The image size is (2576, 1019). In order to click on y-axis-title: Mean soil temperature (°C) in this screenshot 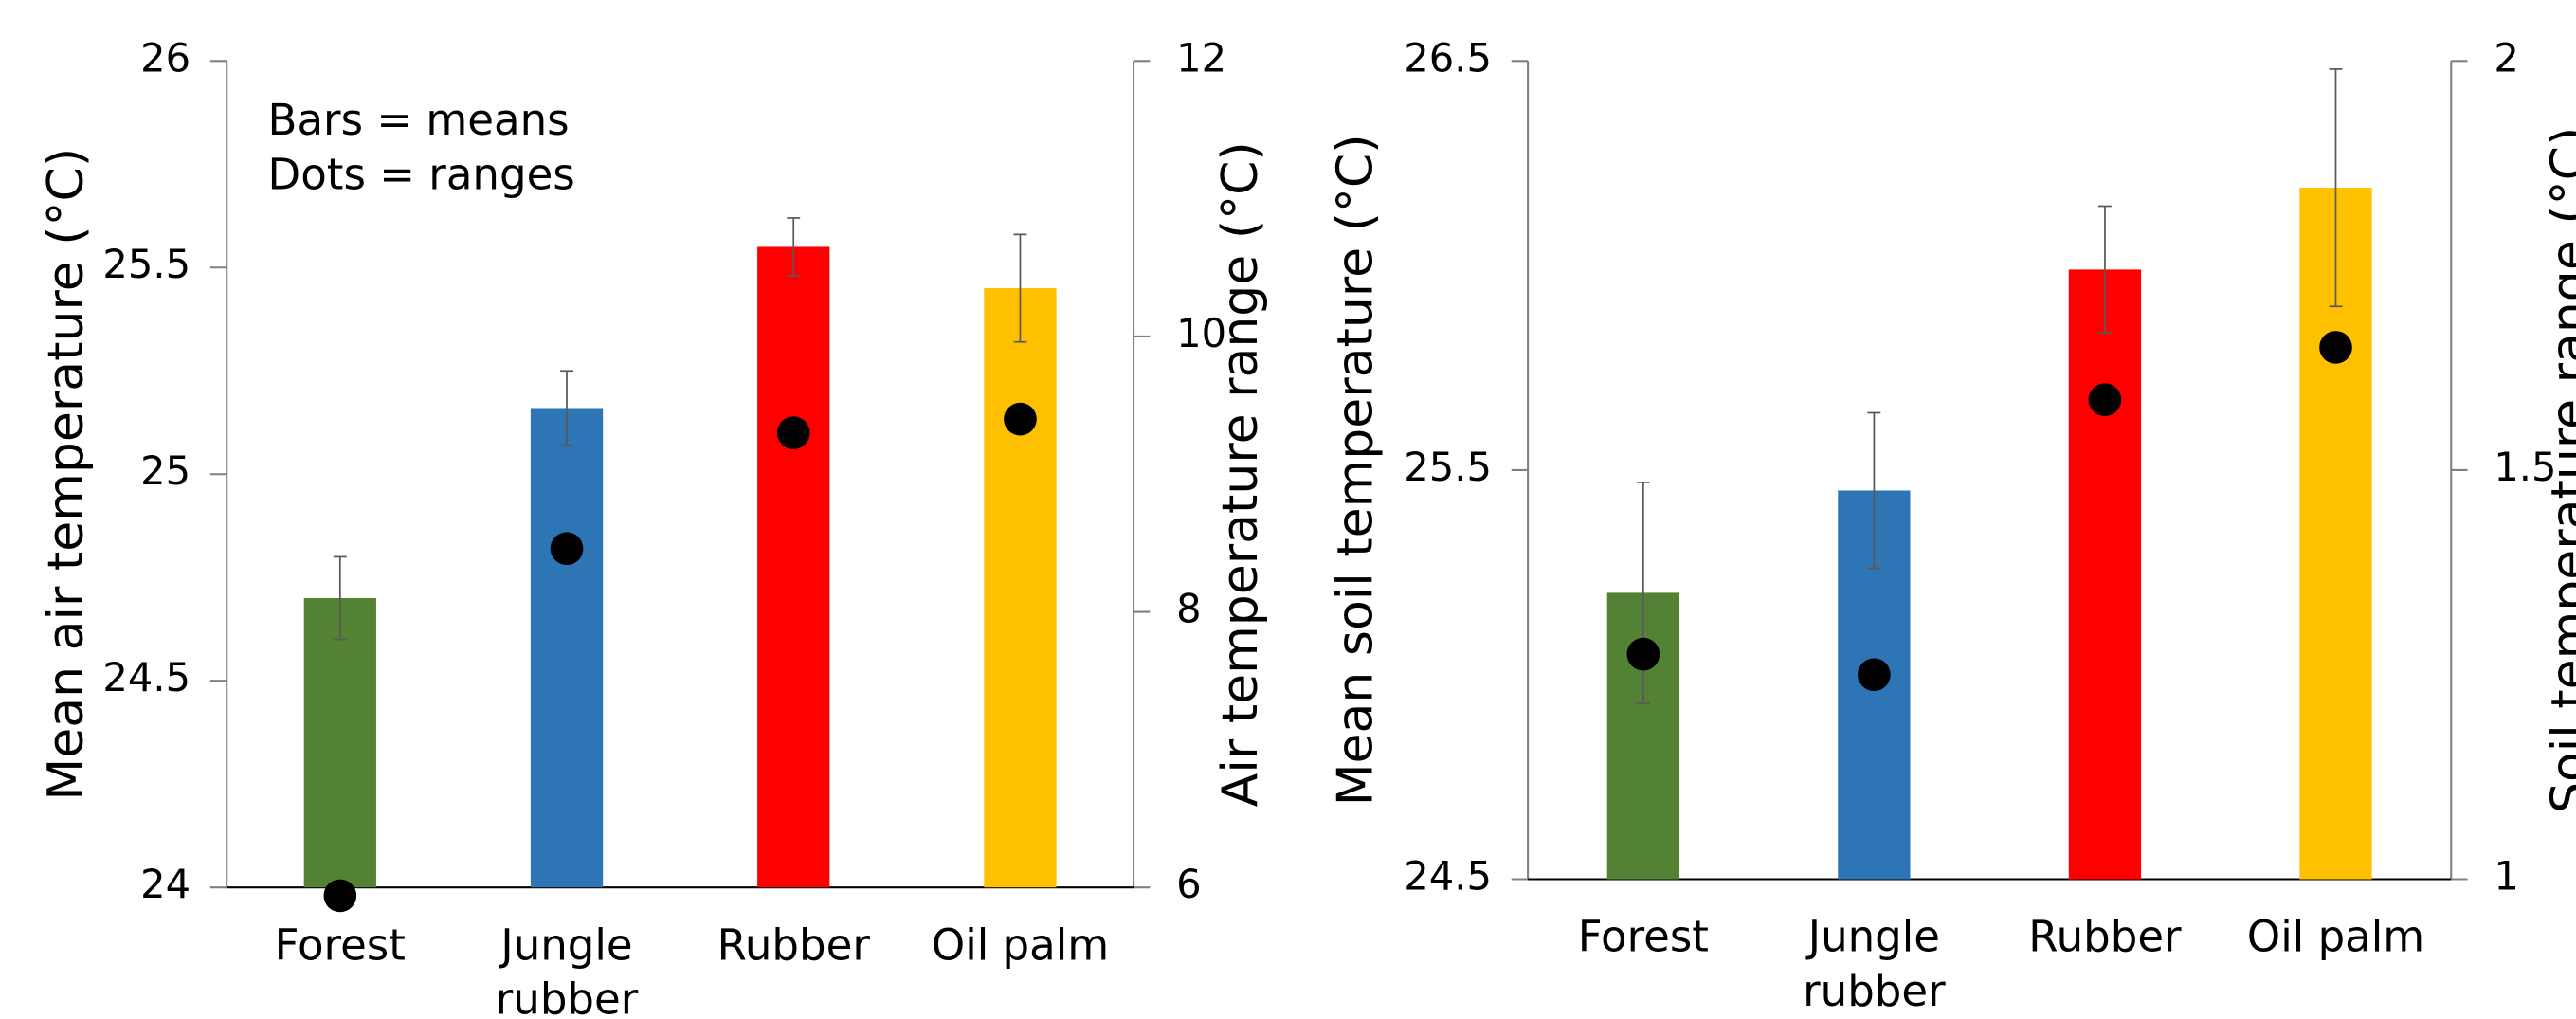, I will do `click(1356, 470)`.